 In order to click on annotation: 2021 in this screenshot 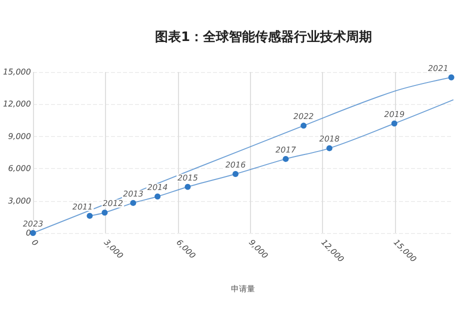, I will do `click(438, 68)`.